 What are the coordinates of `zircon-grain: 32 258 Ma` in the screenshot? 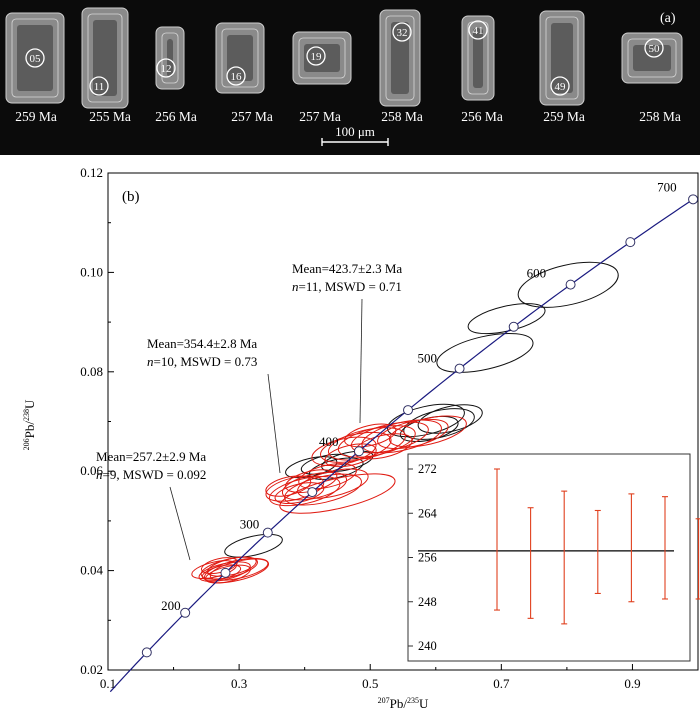 It's located at (401, 66).